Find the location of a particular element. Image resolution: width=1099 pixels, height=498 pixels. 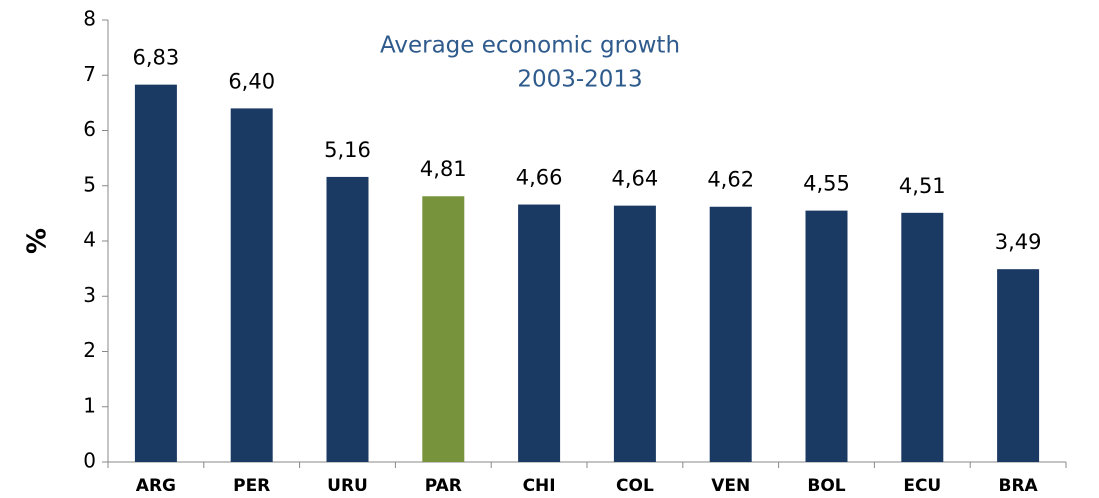

y-tick-label: 5 is located at coordinates (89, 184).